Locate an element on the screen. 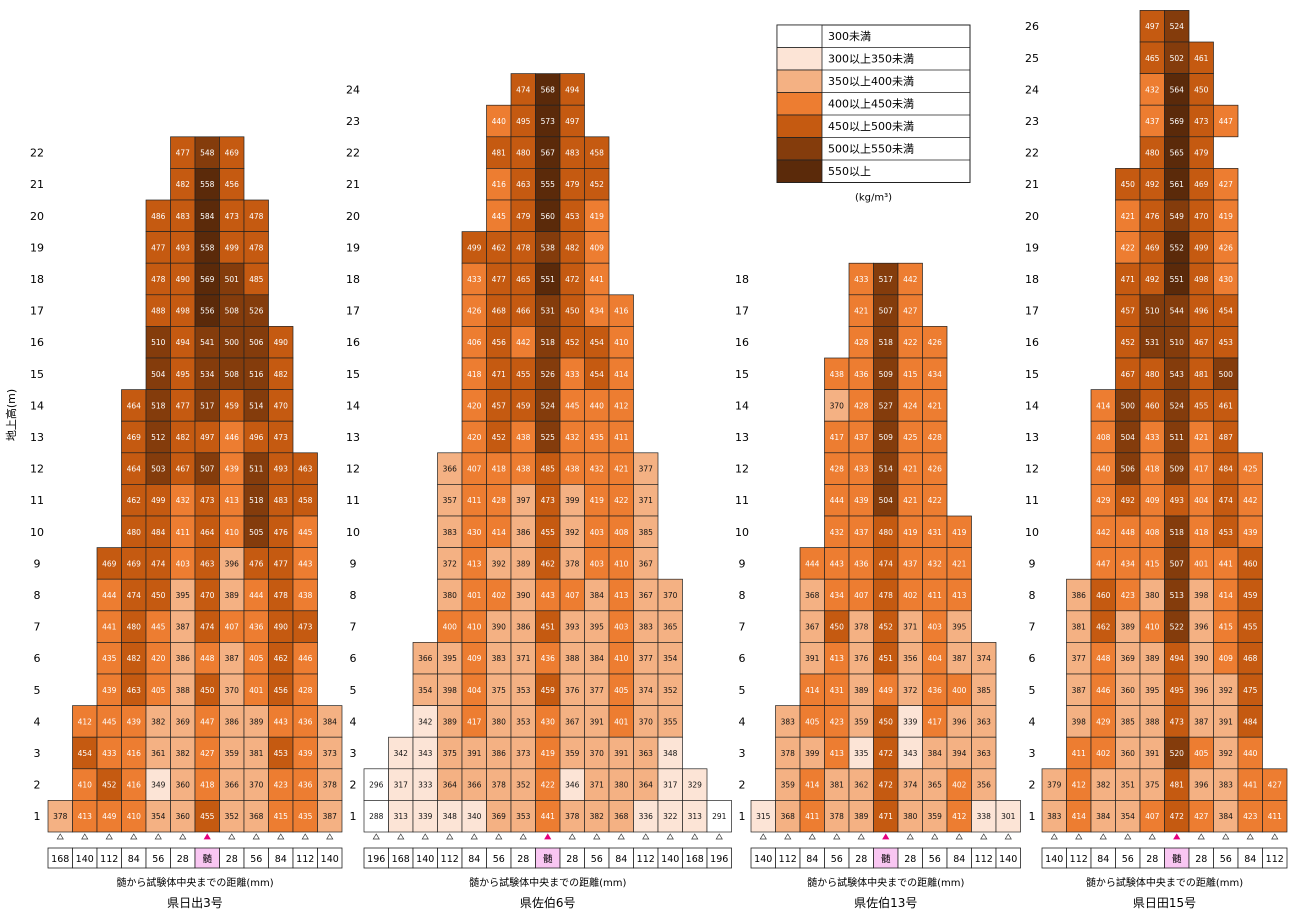 This screenshot has width=1295, height=917. height-label: 21 is located at coordinates (37, 184).